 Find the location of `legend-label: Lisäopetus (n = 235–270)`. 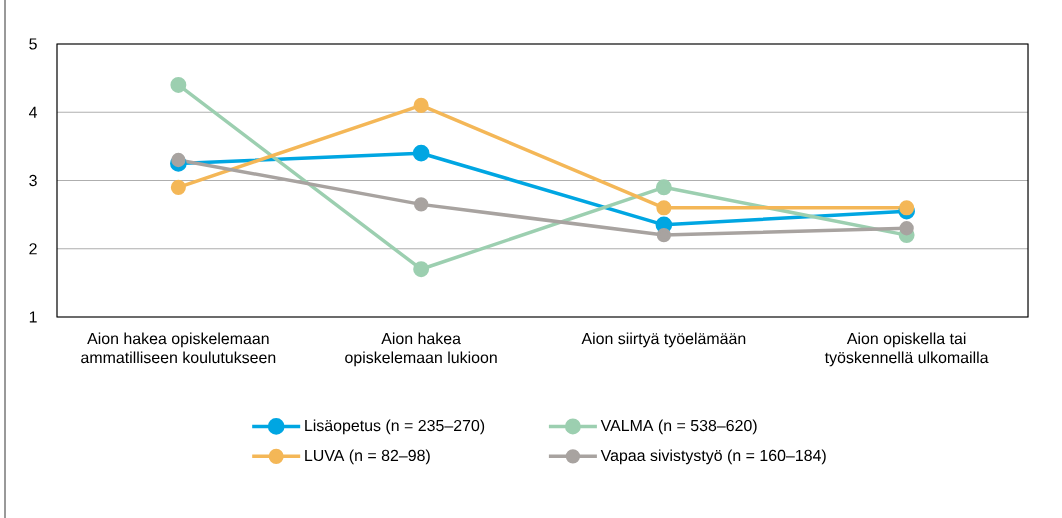

legend-label: Lisäopetus (n = 235–270) is located at coordinates (395, 427).